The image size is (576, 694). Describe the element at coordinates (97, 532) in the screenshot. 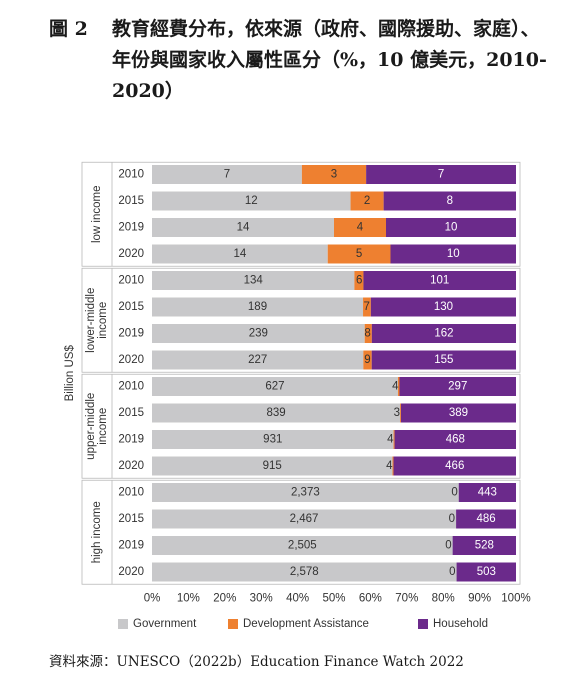

I see `group-label: high income` at that location.